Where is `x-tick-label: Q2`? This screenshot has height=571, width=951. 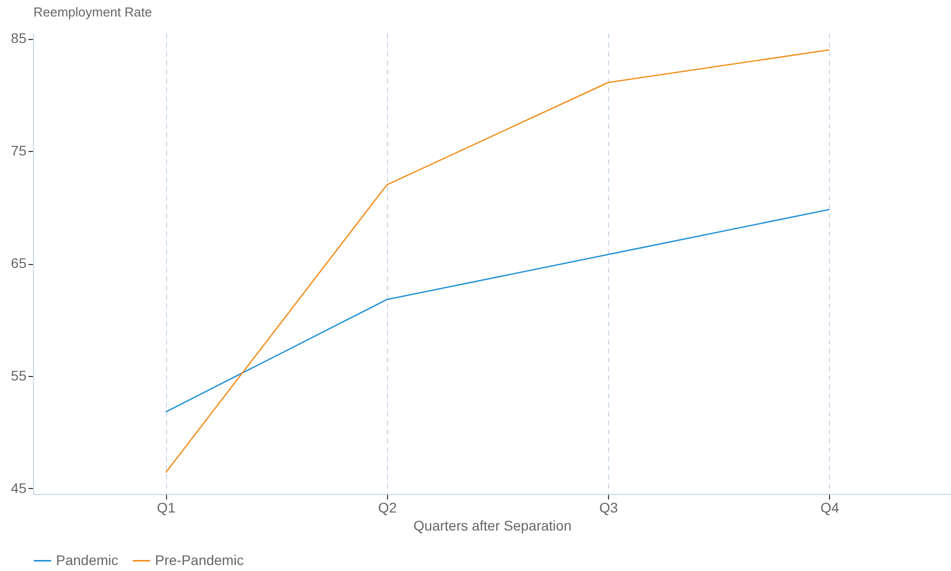 x-tick-label: Q2 is located at coordinates (387, 508).